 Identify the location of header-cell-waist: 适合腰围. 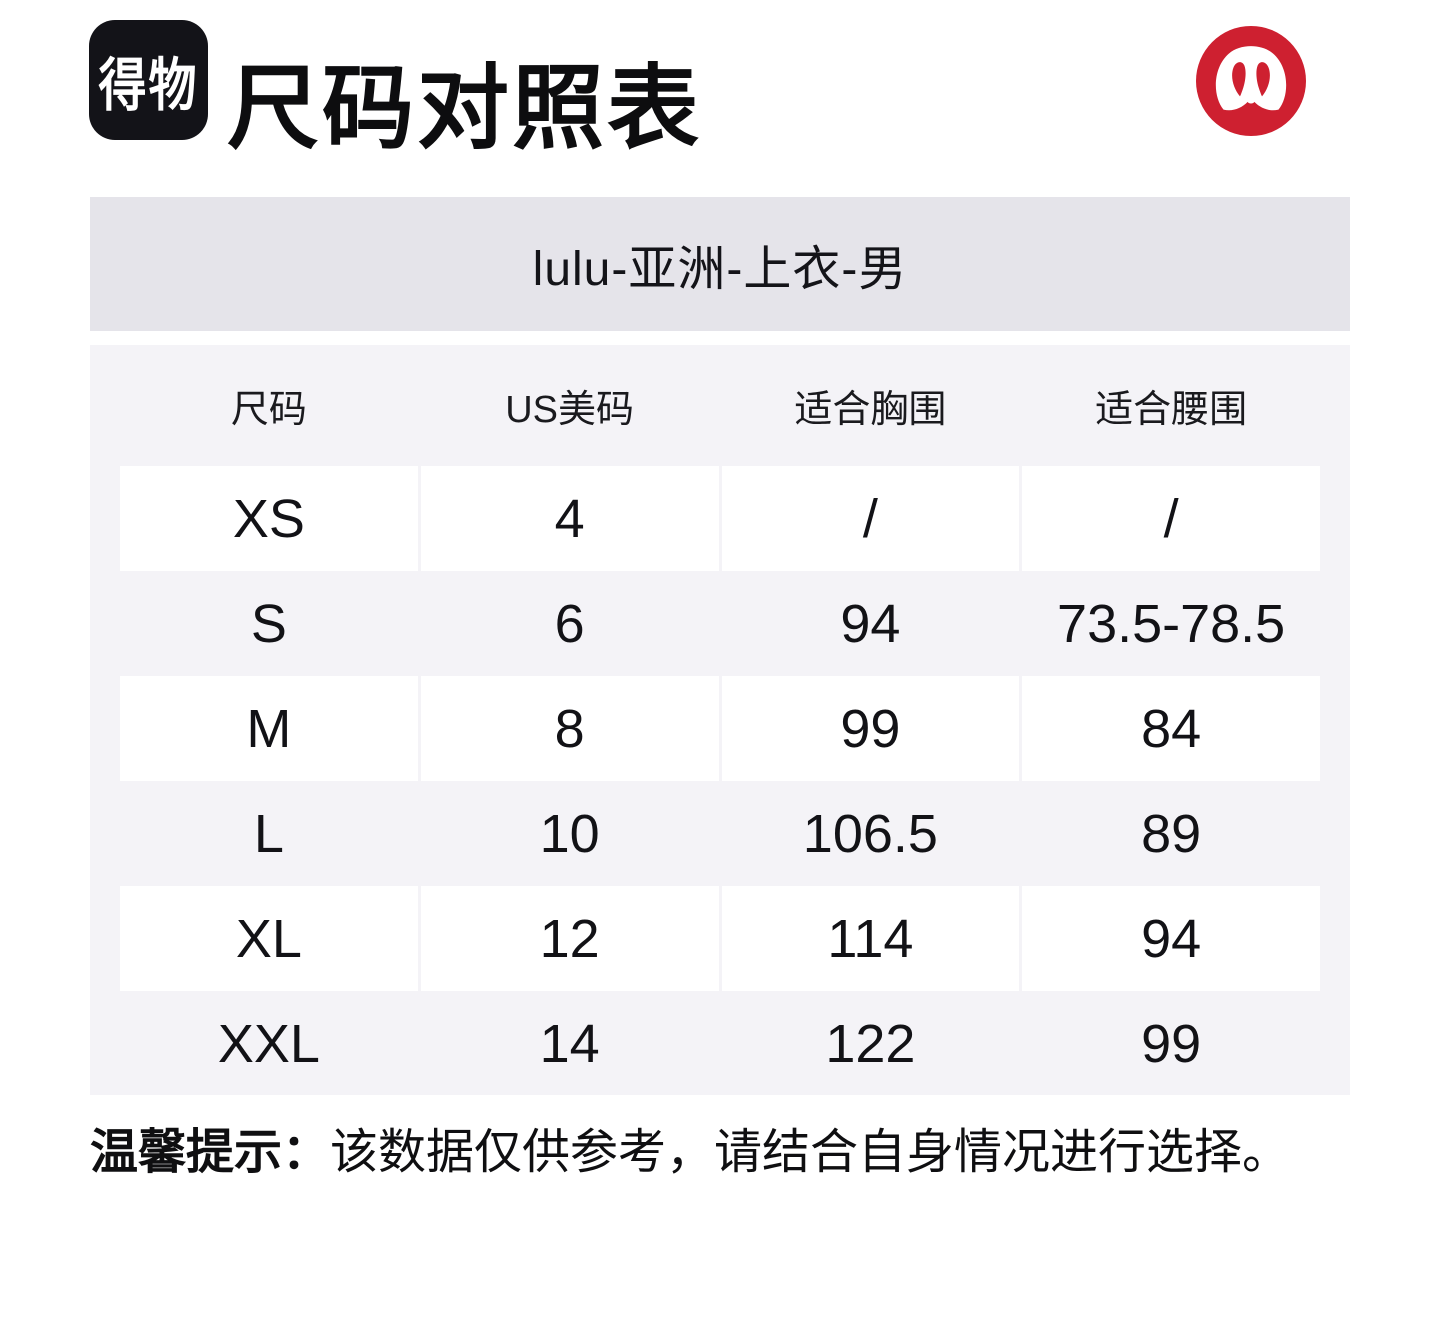
(1171, 410).